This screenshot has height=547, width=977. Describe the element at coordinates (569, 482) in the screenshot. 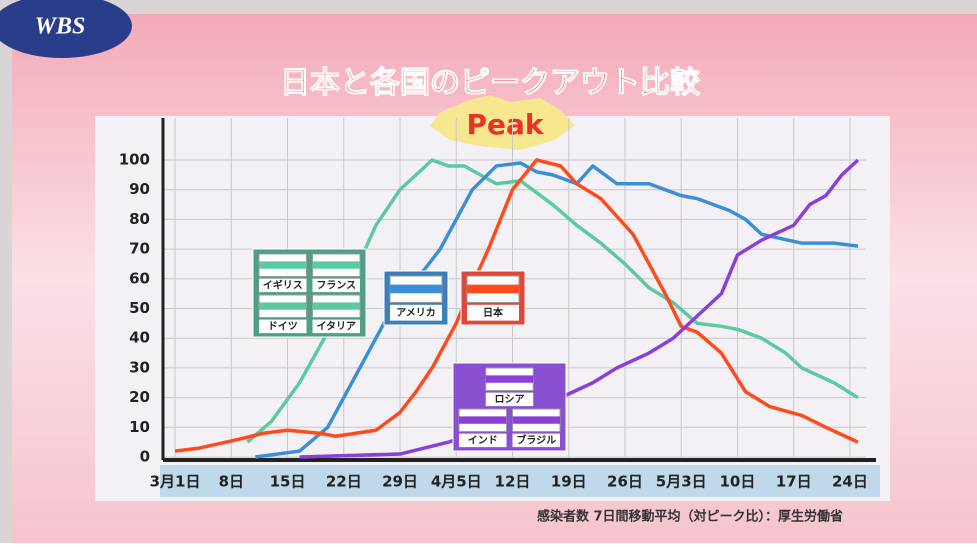

I see `x-tick-label: 19日` at that location.